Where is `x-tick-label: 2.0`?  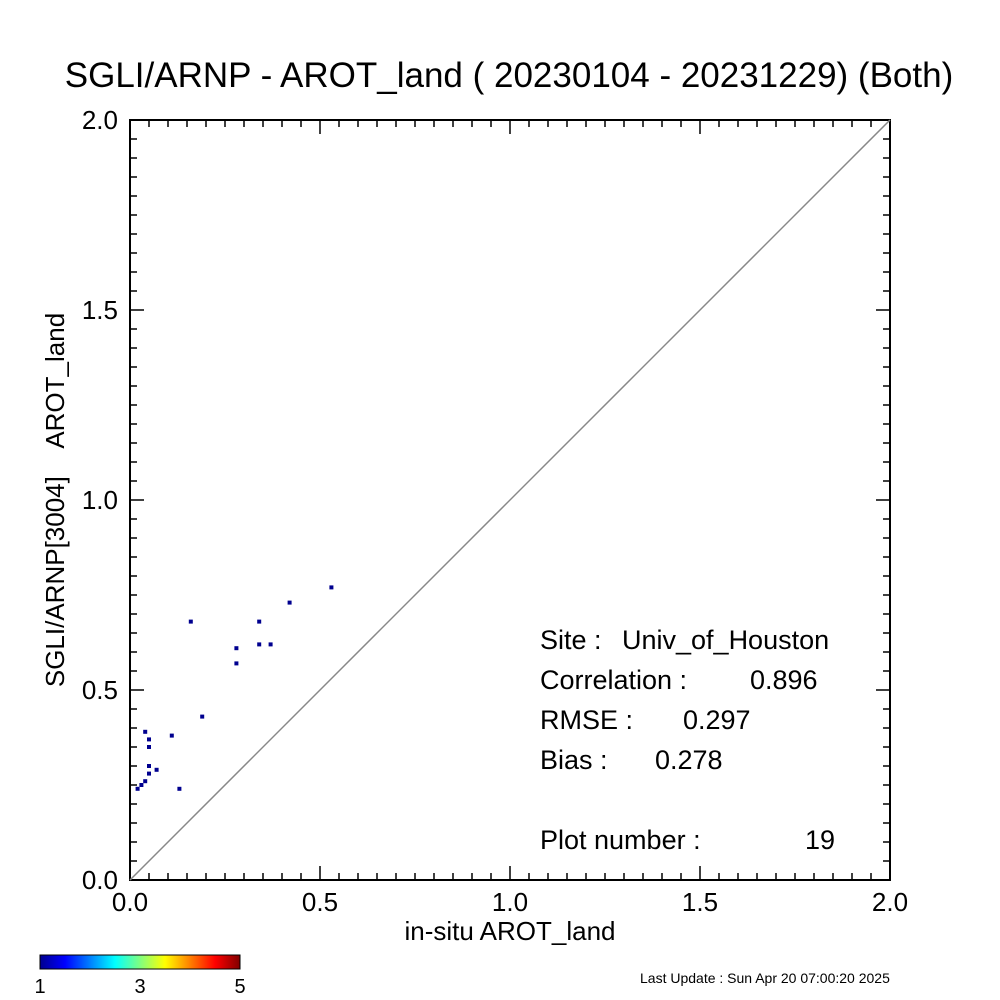 x-tick-label: 2.0 is located at coordinates (890, 902).